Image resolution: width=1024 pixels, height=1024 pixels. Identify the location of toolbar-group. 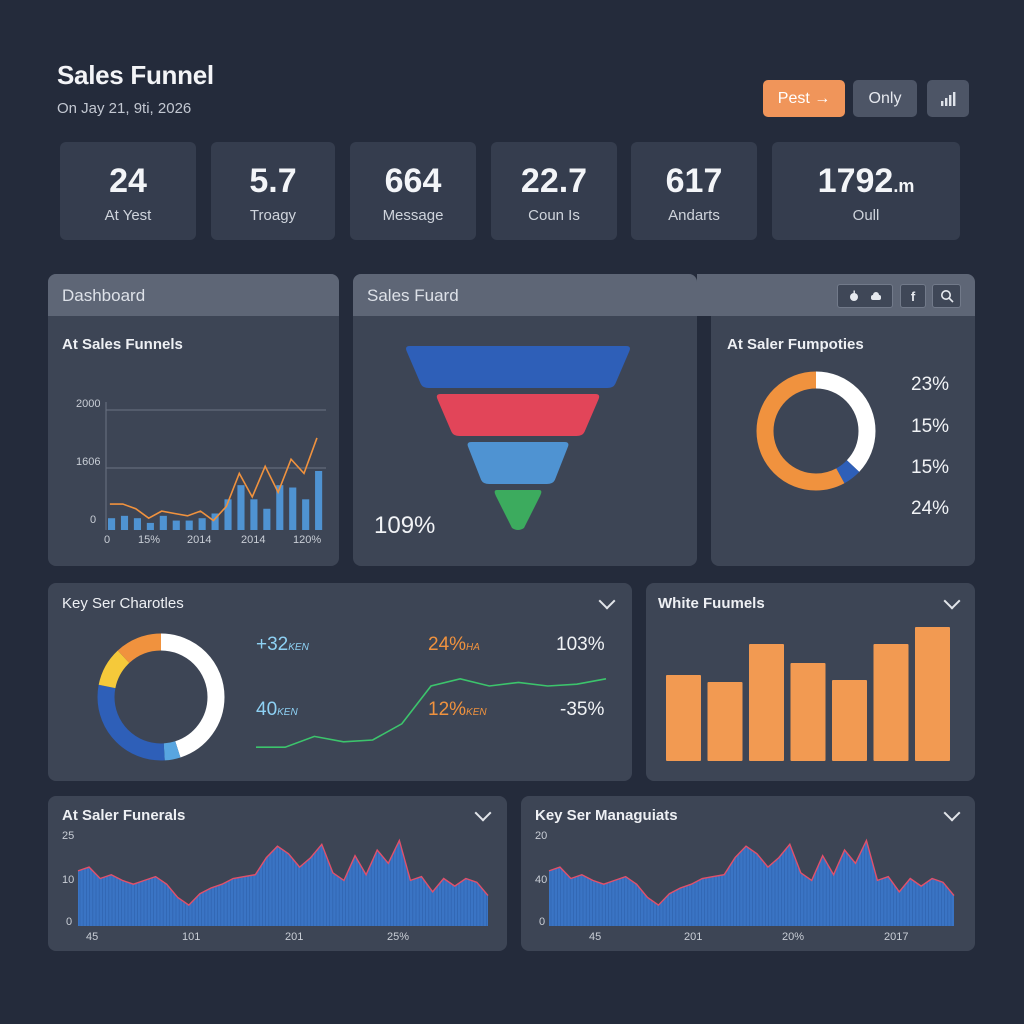
(865, 296).